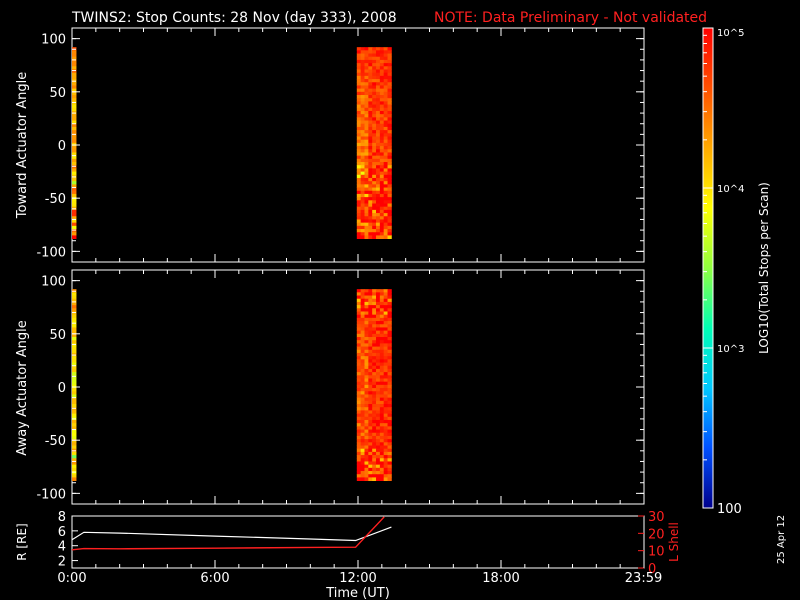  Describe the element at coordinates (652, 569) in the screenshot. I see `lshell-tick-label: 0` at that location.